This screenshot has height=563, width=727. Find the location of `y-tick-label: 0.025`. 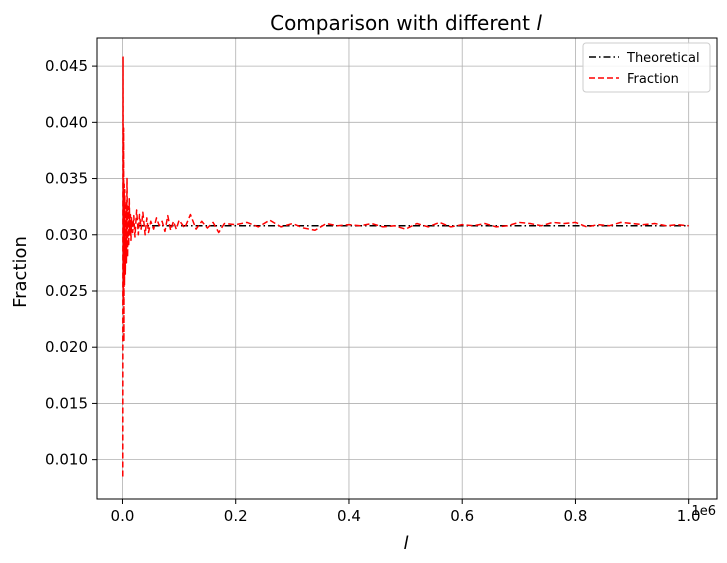

y-tick-label: 0.025 is located at coordinates (66, 291).